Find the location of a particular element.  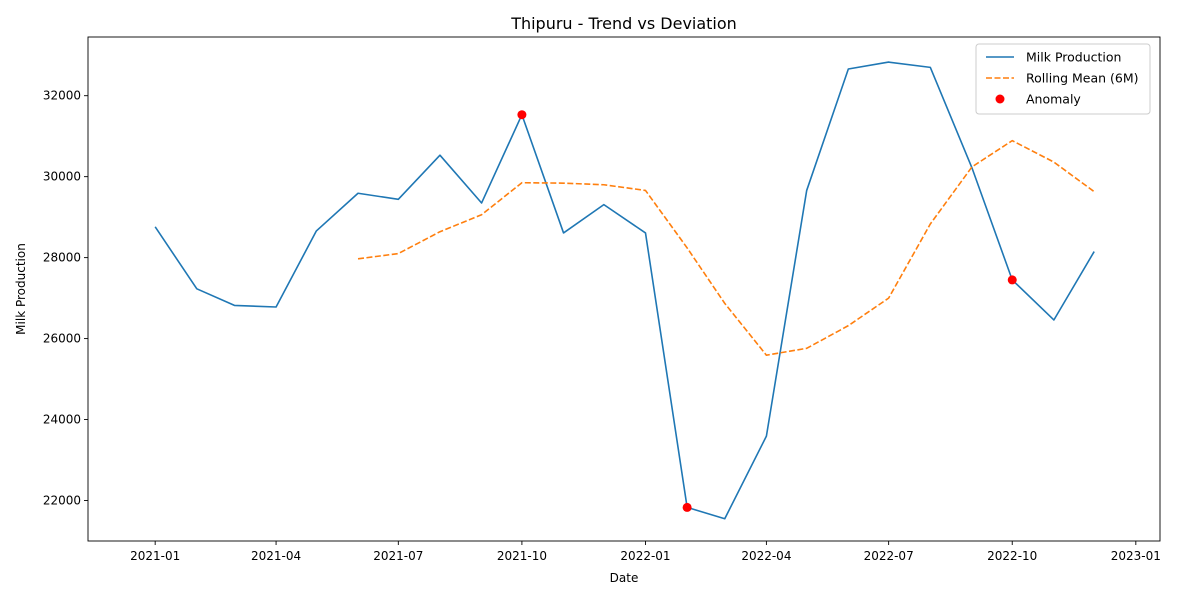

x-tick-label-3: 2021-10 is located at coordinates (522, 556).